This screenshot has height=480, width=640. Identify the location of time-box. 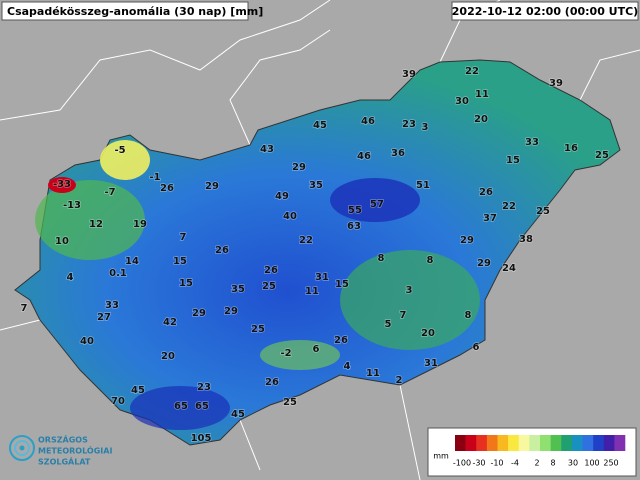
(545, 11).